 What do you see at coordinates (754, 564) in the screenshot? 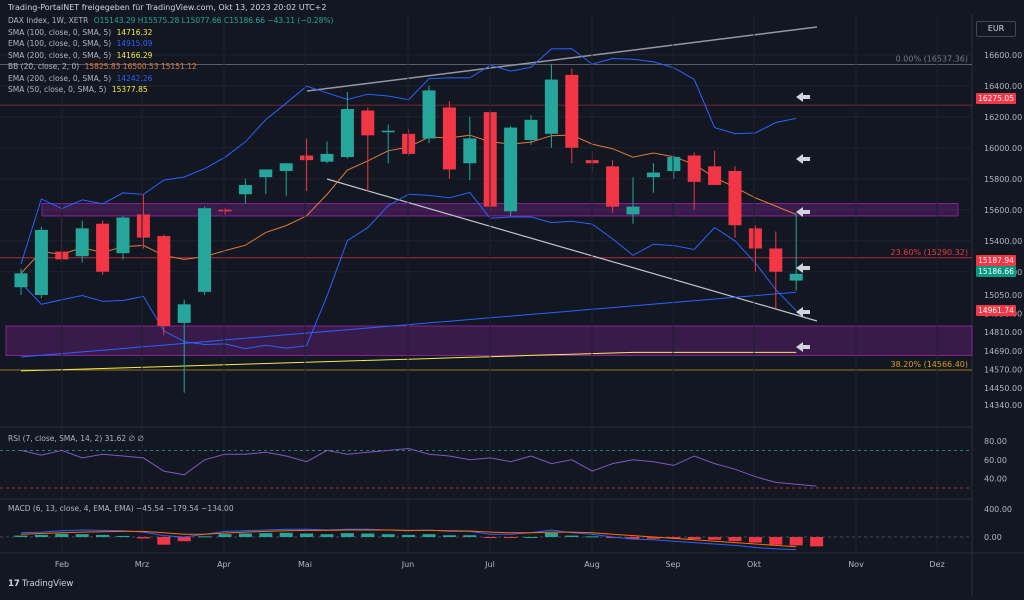
I see `time-axis-label: Okt` at bounding box center [754, 564].